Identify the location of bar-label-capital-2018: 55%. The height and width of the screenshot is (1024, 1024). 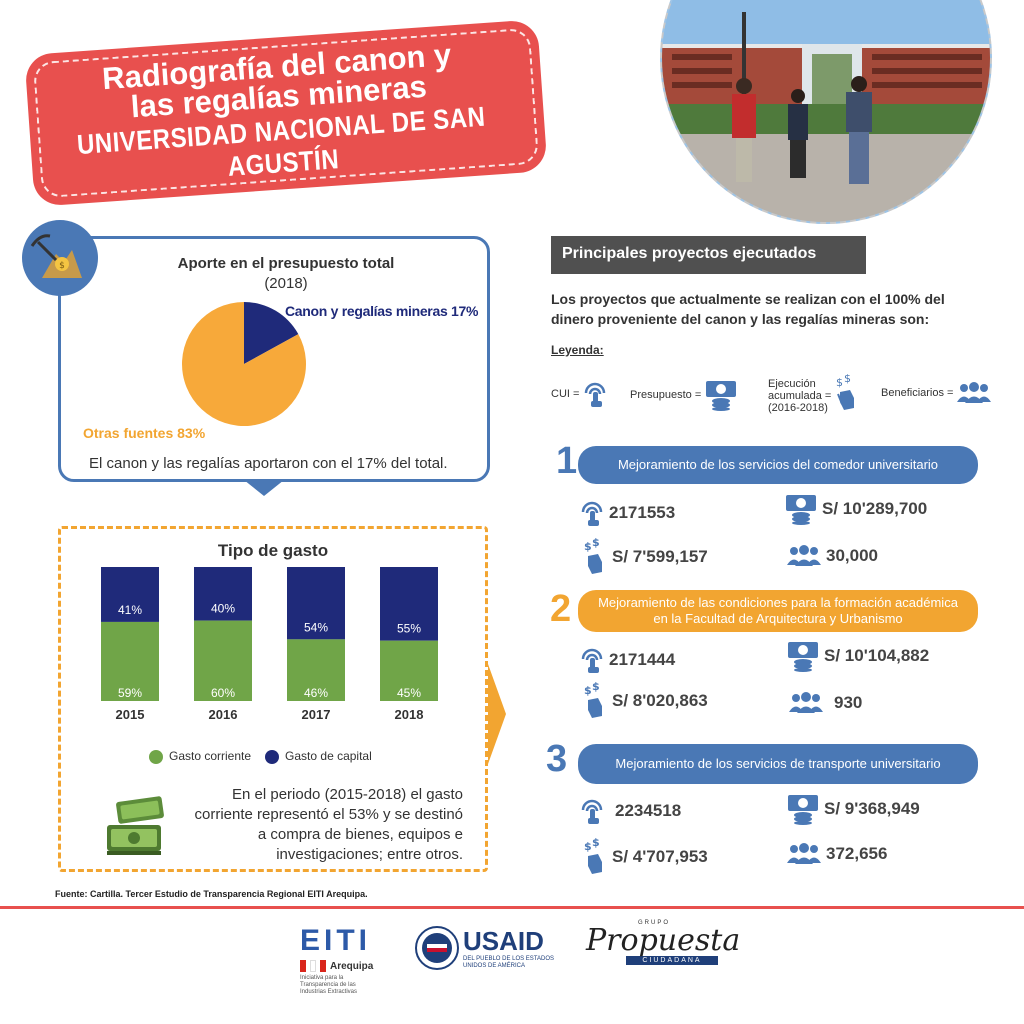
(409, 629).